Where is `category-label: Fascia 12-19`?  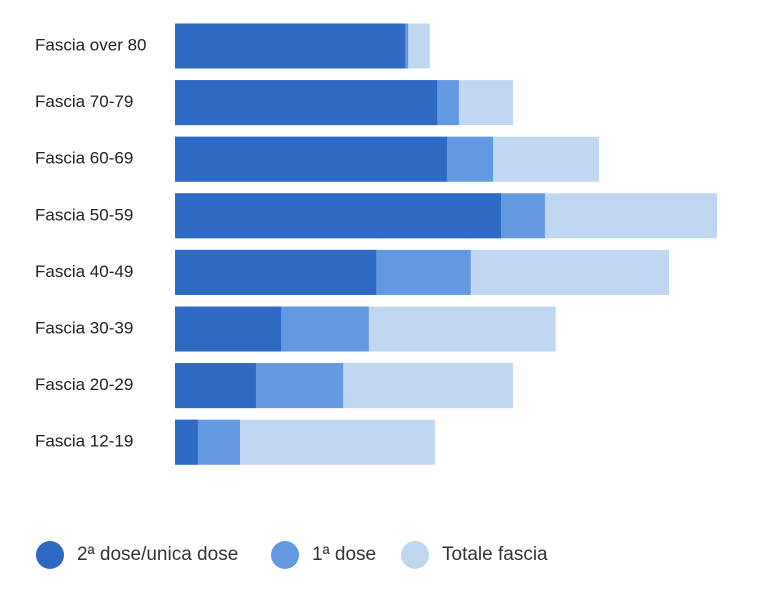 category-label: Fascia 12-19 is located at coordinates (84, 441).